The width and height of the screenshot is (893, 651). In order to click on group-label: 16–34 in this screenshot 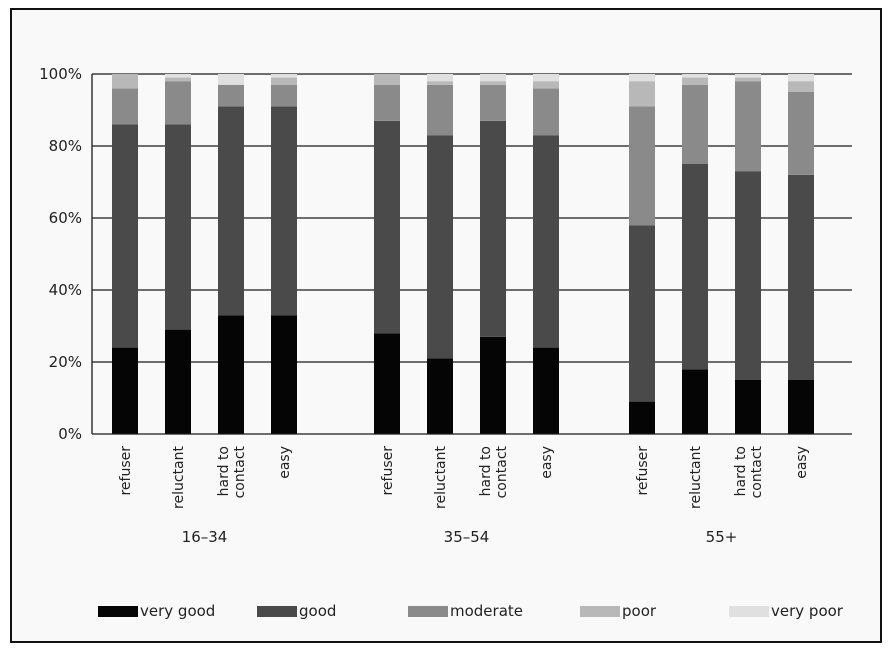, I will do `click(205, 537)`.